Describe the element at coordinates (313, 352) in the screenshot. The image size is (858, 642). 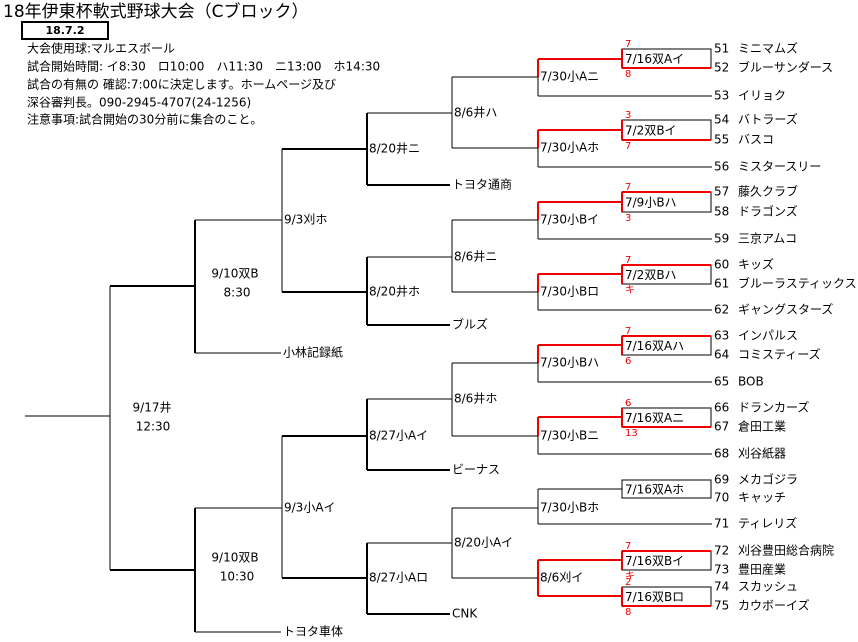
I see `seeded-team: 小林記録紙` at that location.